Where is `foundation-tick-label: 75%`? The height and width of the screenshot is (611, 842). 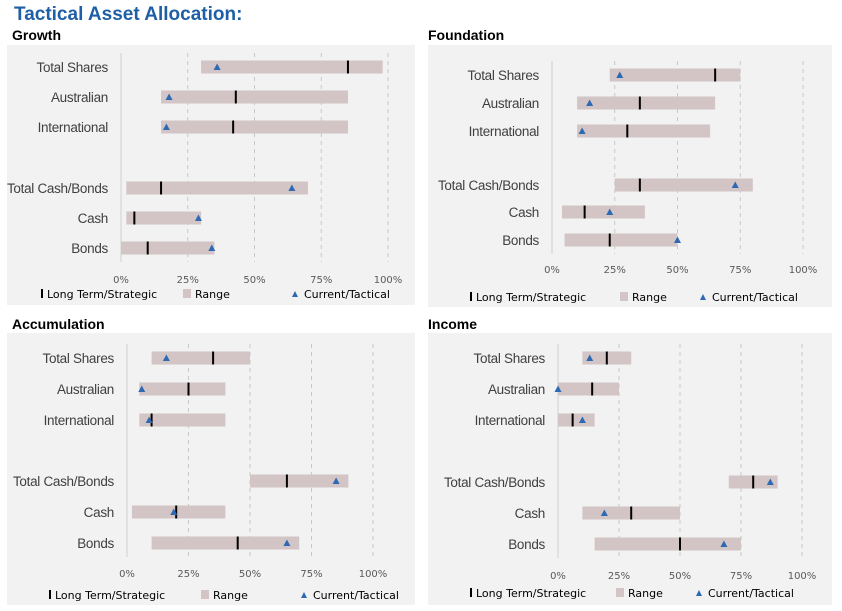
foundation-tick-label: 75% is located at coordinates (740, 270).